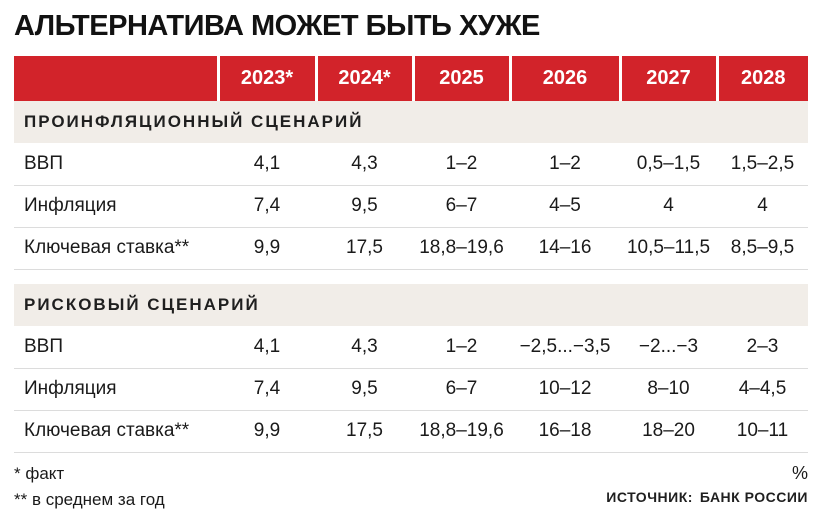  What do you see at coordinates (649, 496) in the screenshot?
I see `source-label: ИСТОЧНИК:` at bounding box center [649, 496].